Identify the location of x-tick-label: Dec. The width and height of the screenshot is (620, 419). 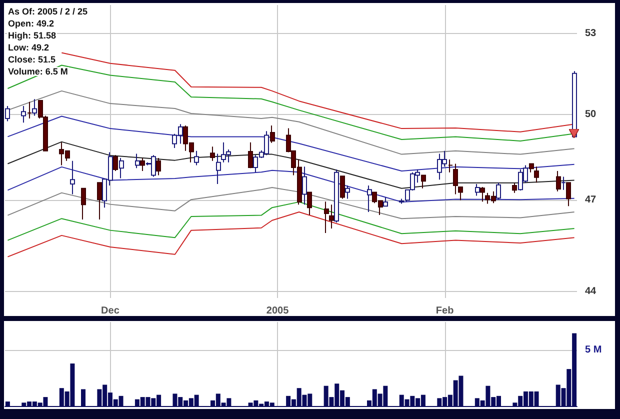
(110, 311).